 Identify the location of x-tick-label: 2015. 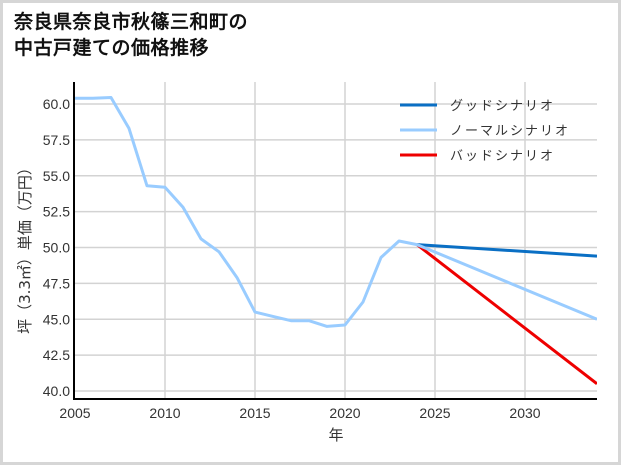
(254, 413).